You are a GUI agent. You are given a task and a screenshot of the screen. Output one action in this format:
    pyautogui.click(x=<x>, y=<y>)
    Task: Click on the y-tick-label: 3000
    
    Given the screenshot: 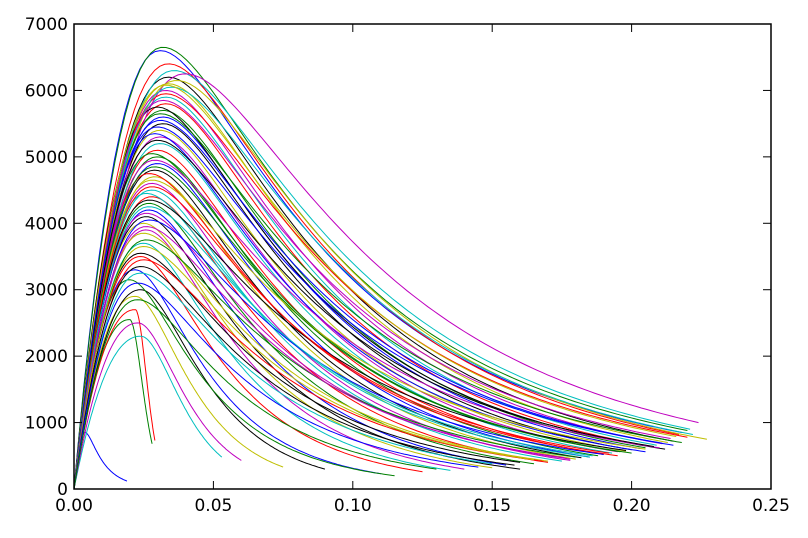 What is the action you would take?
    pyautogui.click(x=46, y=291)
    